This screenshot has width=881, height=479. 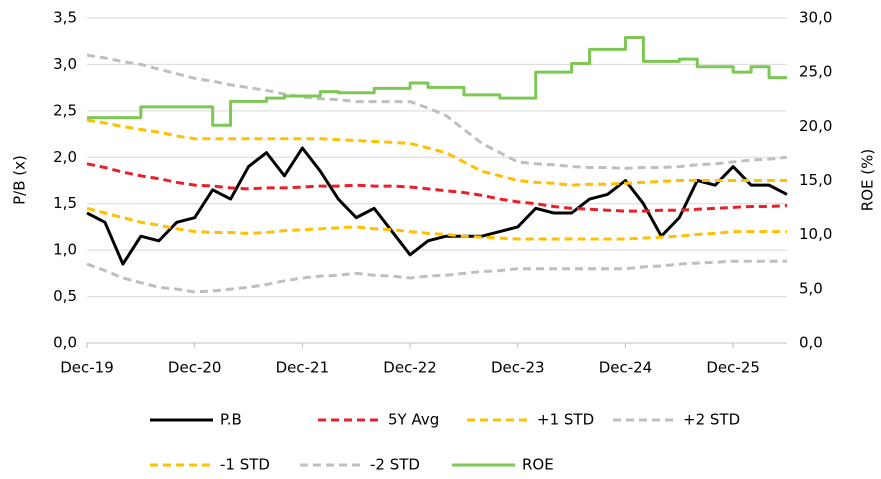 I want to click on y-axis-label: P/B (x), so click(x=20, y=180).